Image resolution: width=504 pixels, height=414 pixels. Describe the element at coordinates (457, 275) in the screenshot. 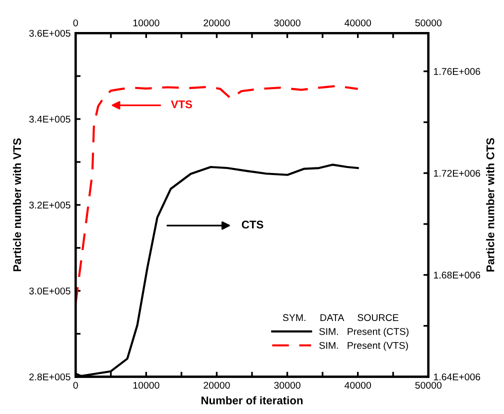

I see `y2-tick-label: 1.68E+006` at that location.